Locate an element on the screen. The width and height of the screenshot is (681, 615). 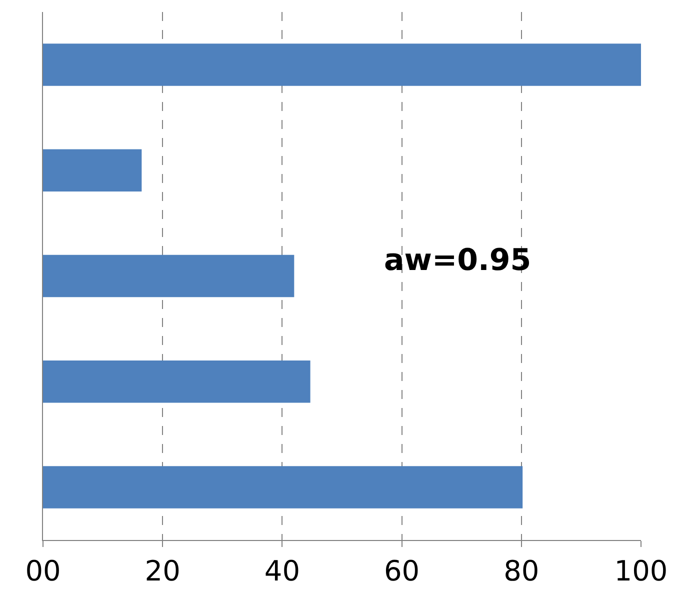
x-tick-label: 60 is located at coordinates (402, 571).